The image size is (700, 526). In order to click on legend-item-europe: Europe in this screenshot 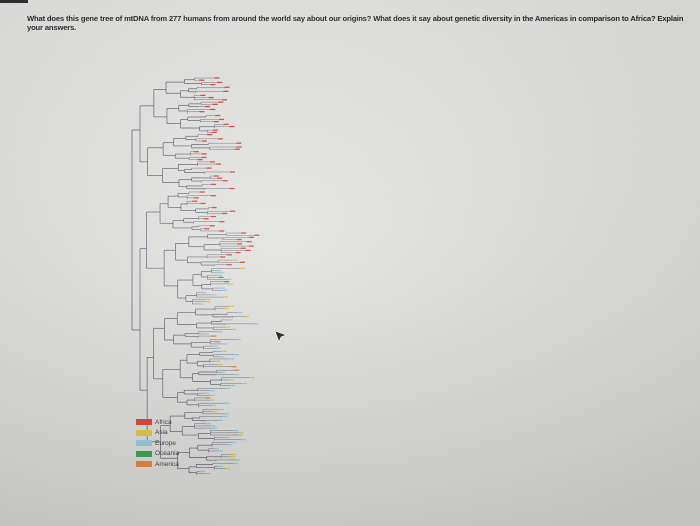, I will do `click(176, 443)`.